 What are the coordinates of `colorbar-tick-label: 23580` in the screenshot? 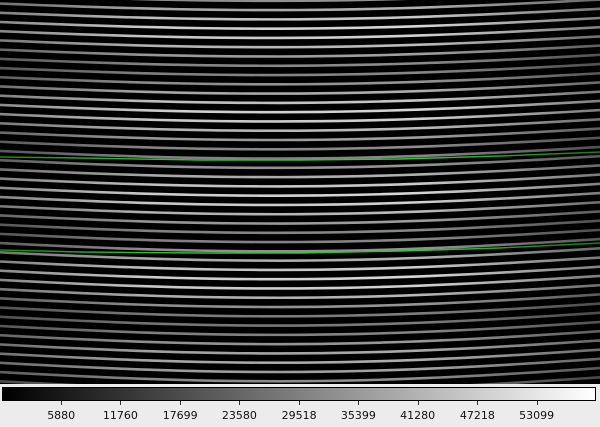 It's located at (239, 415).